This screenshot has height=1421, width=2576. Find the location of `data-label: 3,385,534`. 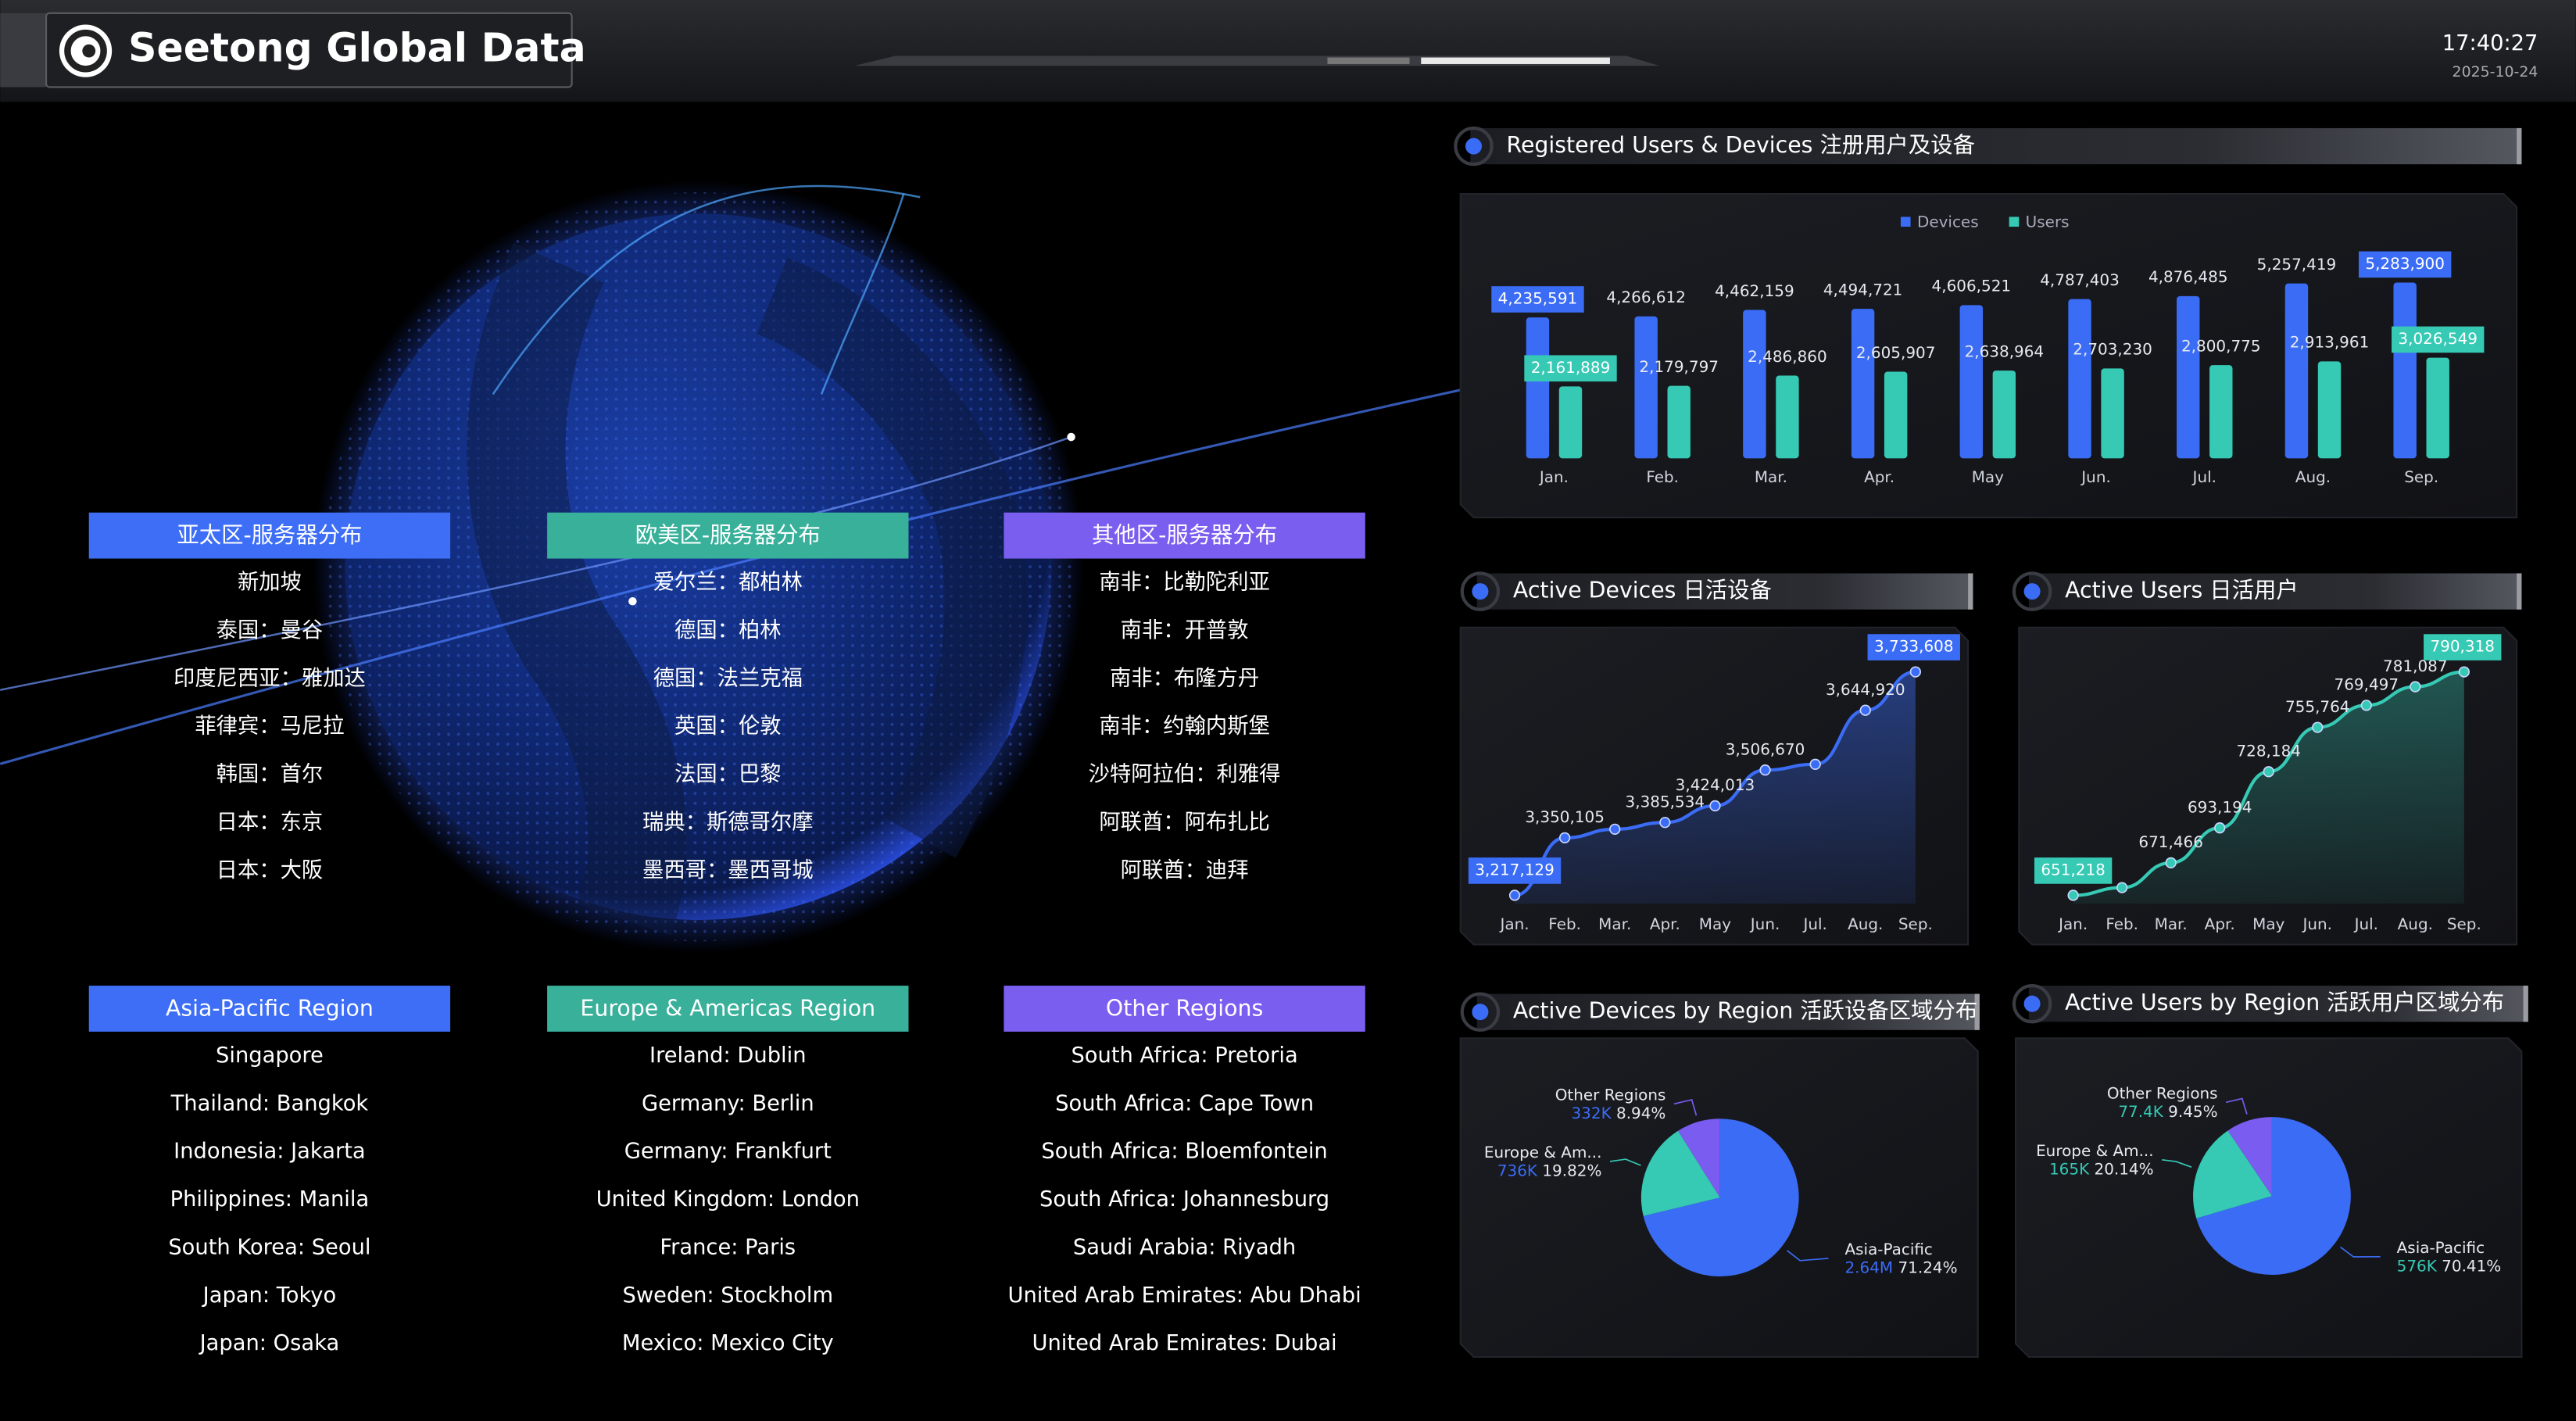

data-label: 3,385,534 is located at coordinates (1665, 802).